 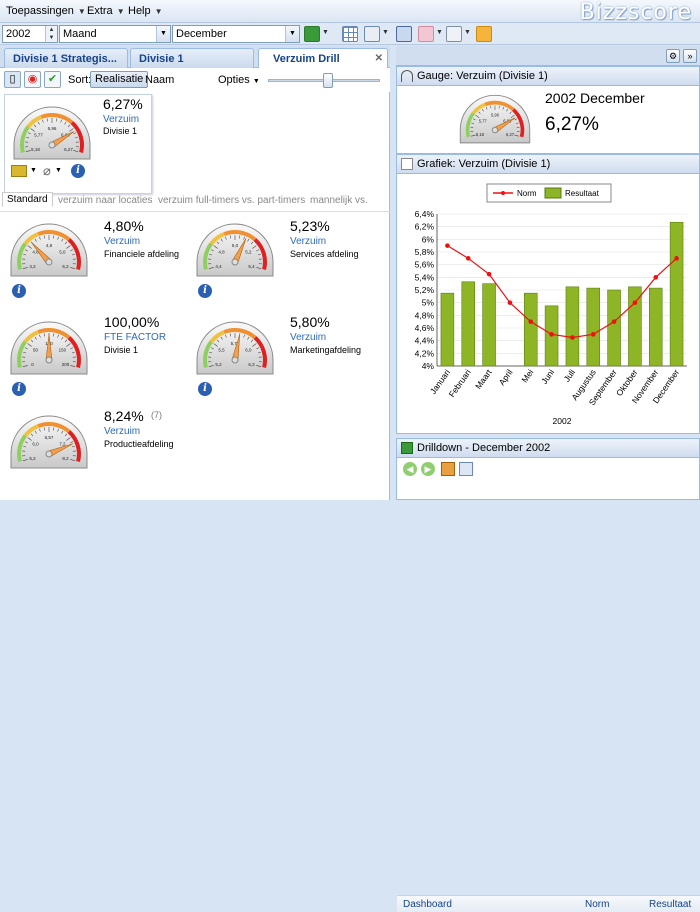 I want to click on slider-thumb, so click(x=328, y=80).